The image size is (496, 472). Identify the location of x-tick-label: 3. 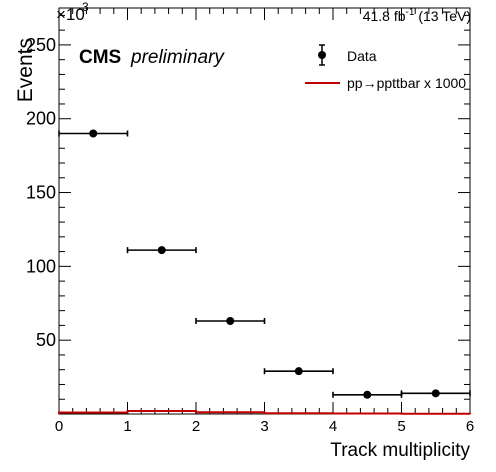
(264, 426).